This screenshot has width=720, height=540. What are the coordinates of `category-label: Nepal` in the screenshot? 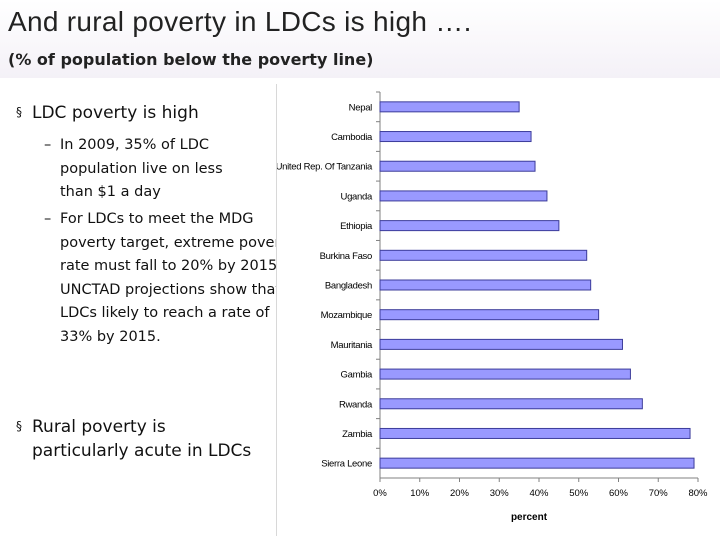 It's located at (361, 107).